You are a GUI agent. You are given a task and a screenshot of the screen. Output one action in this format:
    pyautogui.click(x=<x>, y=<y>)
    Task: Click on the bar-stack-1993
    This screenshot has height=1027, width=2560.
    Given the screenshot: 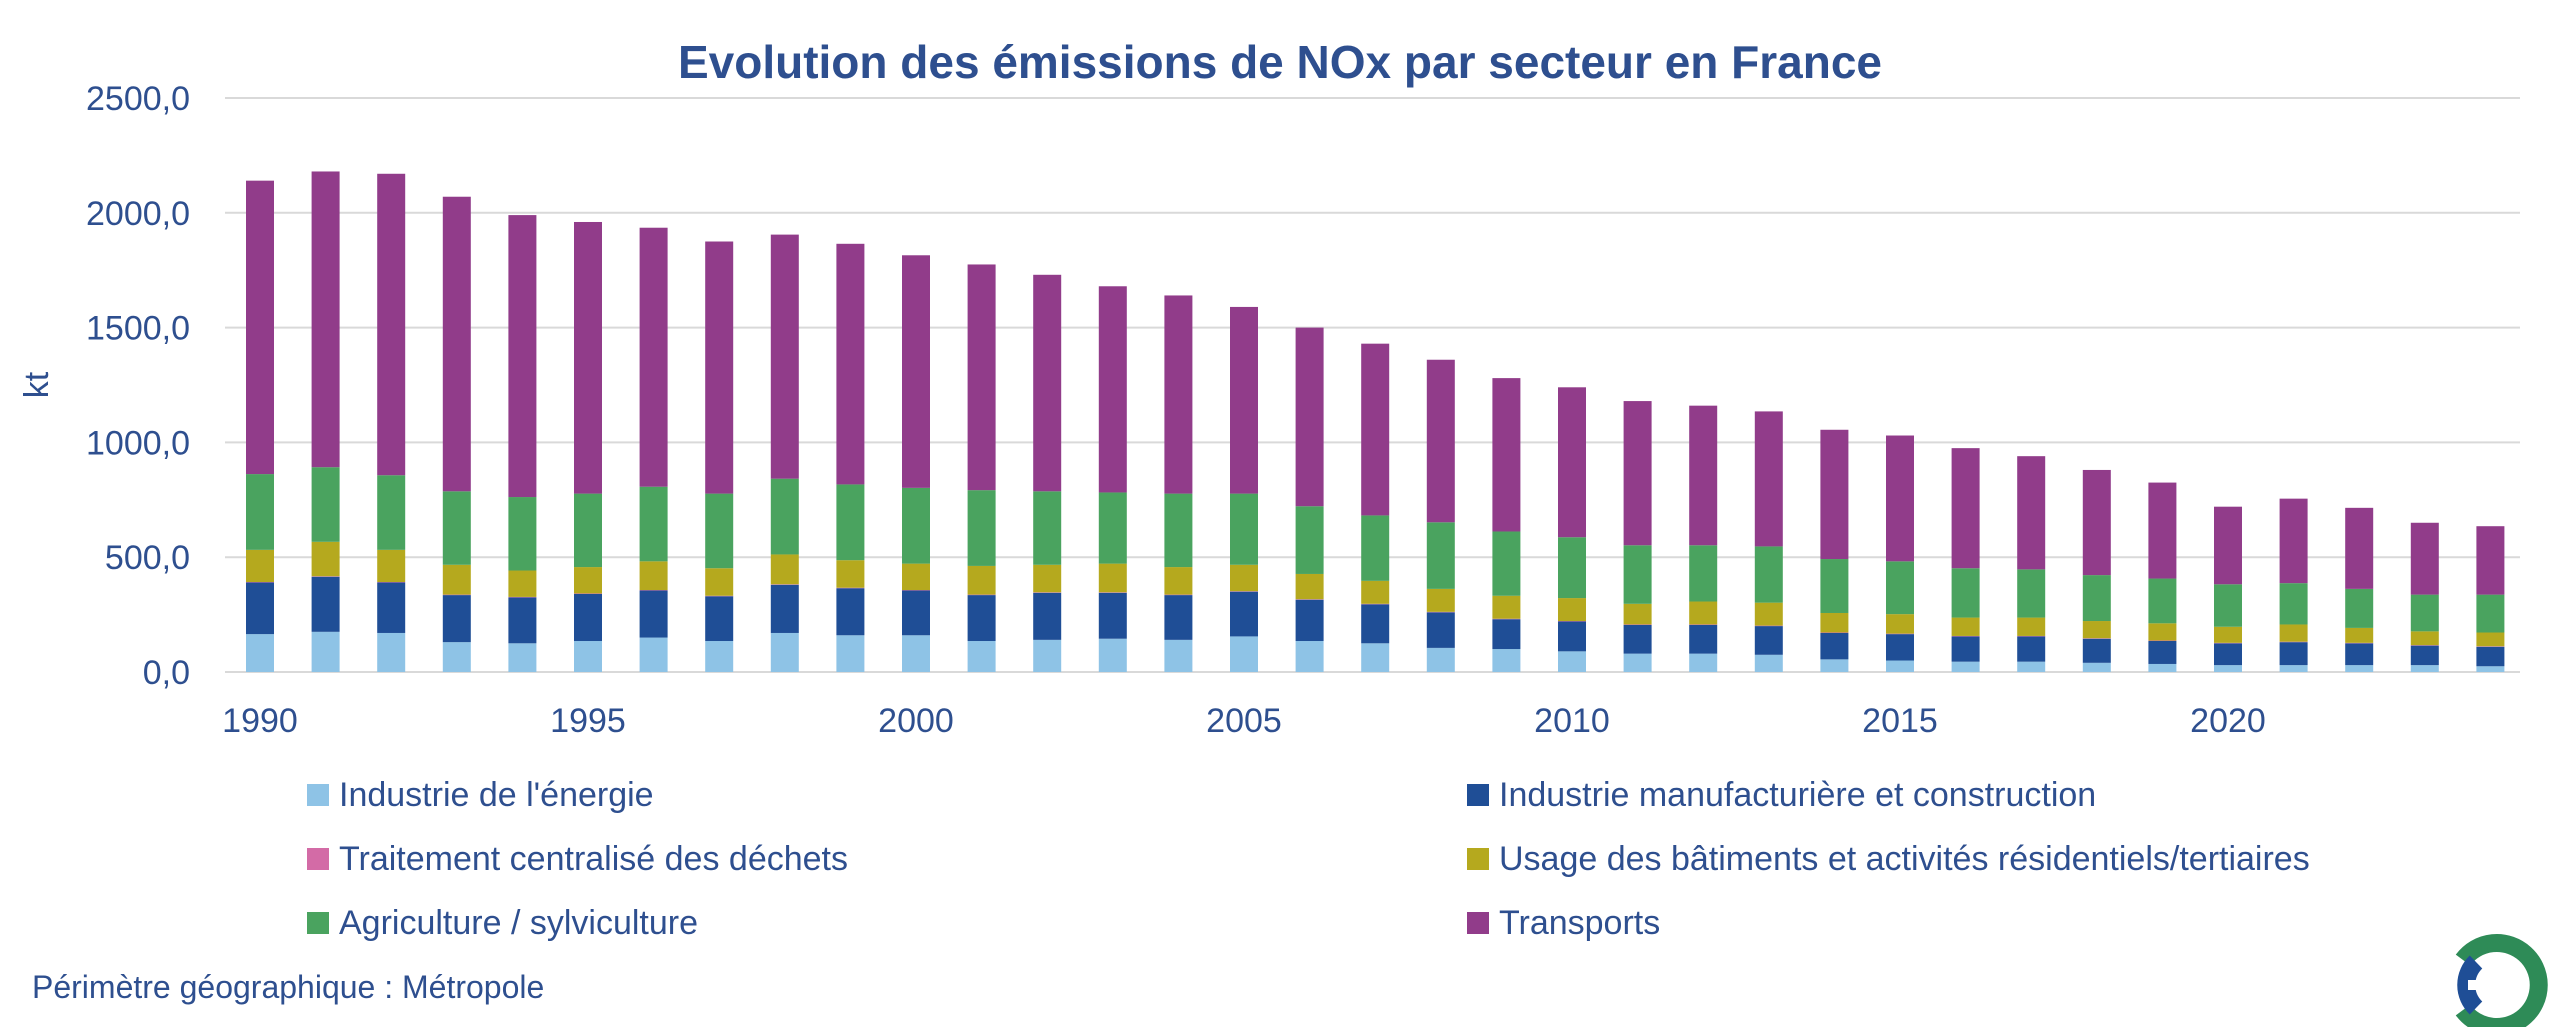 What is the action you would take?
    pyautogui.click(x=456, y=434)
    